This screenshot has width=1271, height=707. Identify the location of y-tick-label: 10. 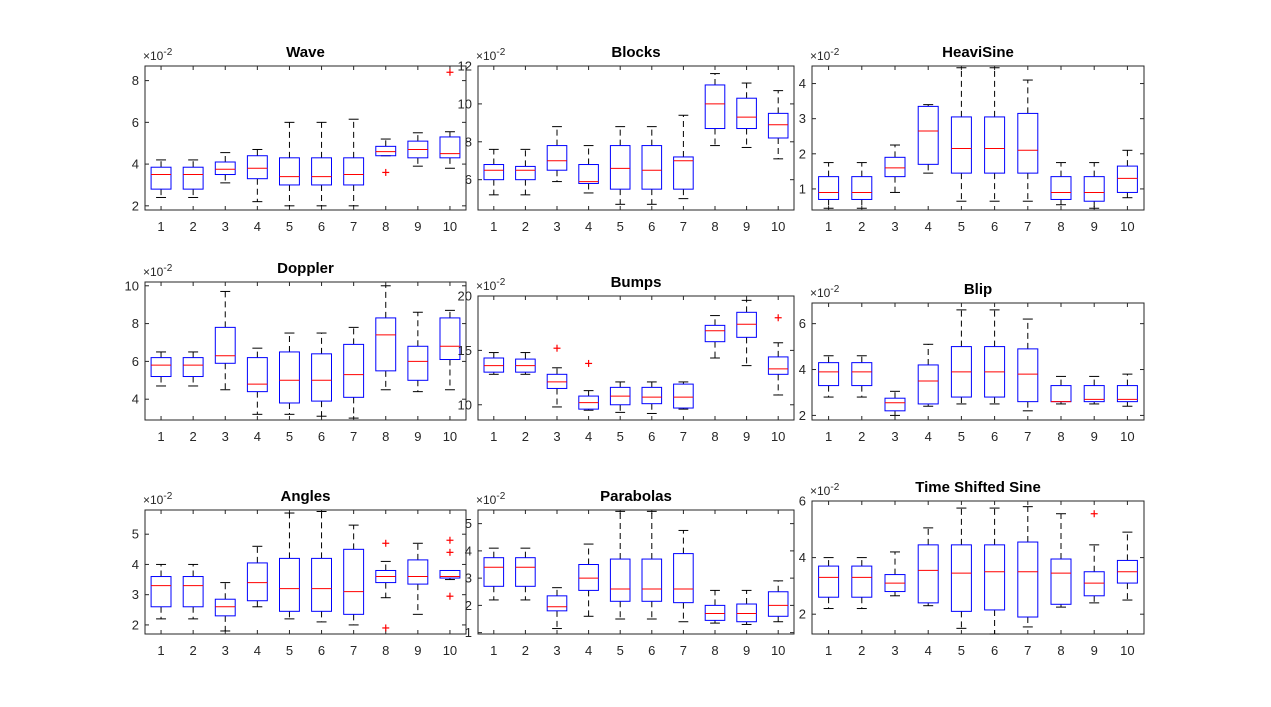
(132, 285).